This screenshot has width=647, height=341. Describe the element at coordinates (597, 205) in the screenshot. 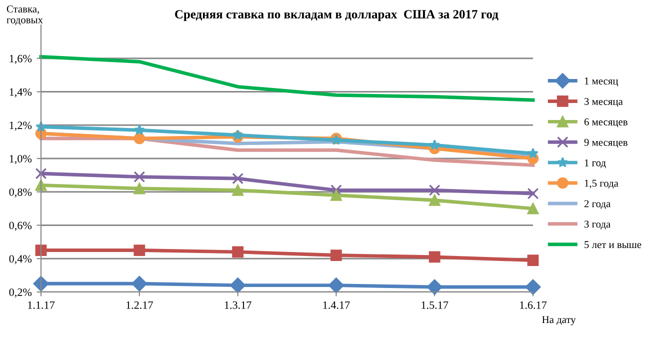

I see `legend-label: 2 года` at that location.